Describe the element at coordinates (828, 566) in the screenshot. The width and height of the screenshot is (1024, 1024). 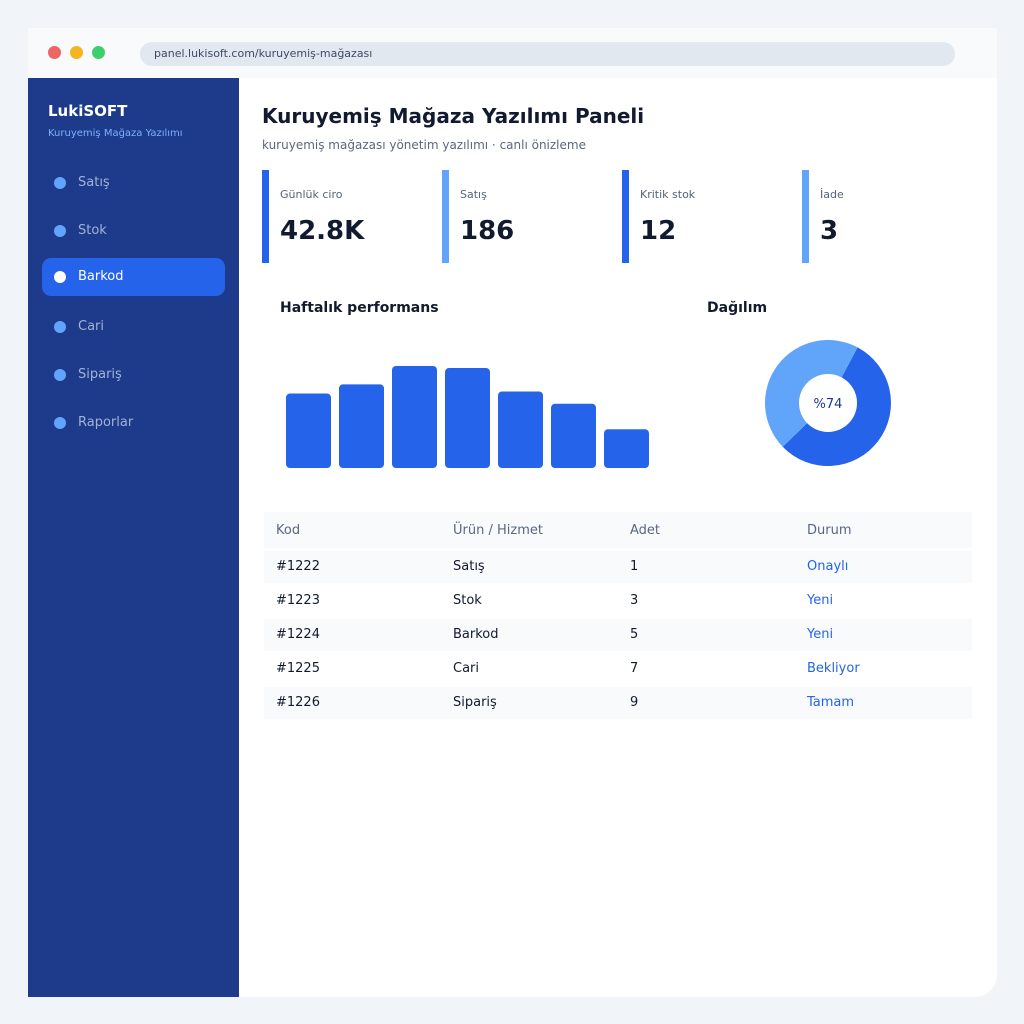
I see `row-status: Onaylı` at that location.